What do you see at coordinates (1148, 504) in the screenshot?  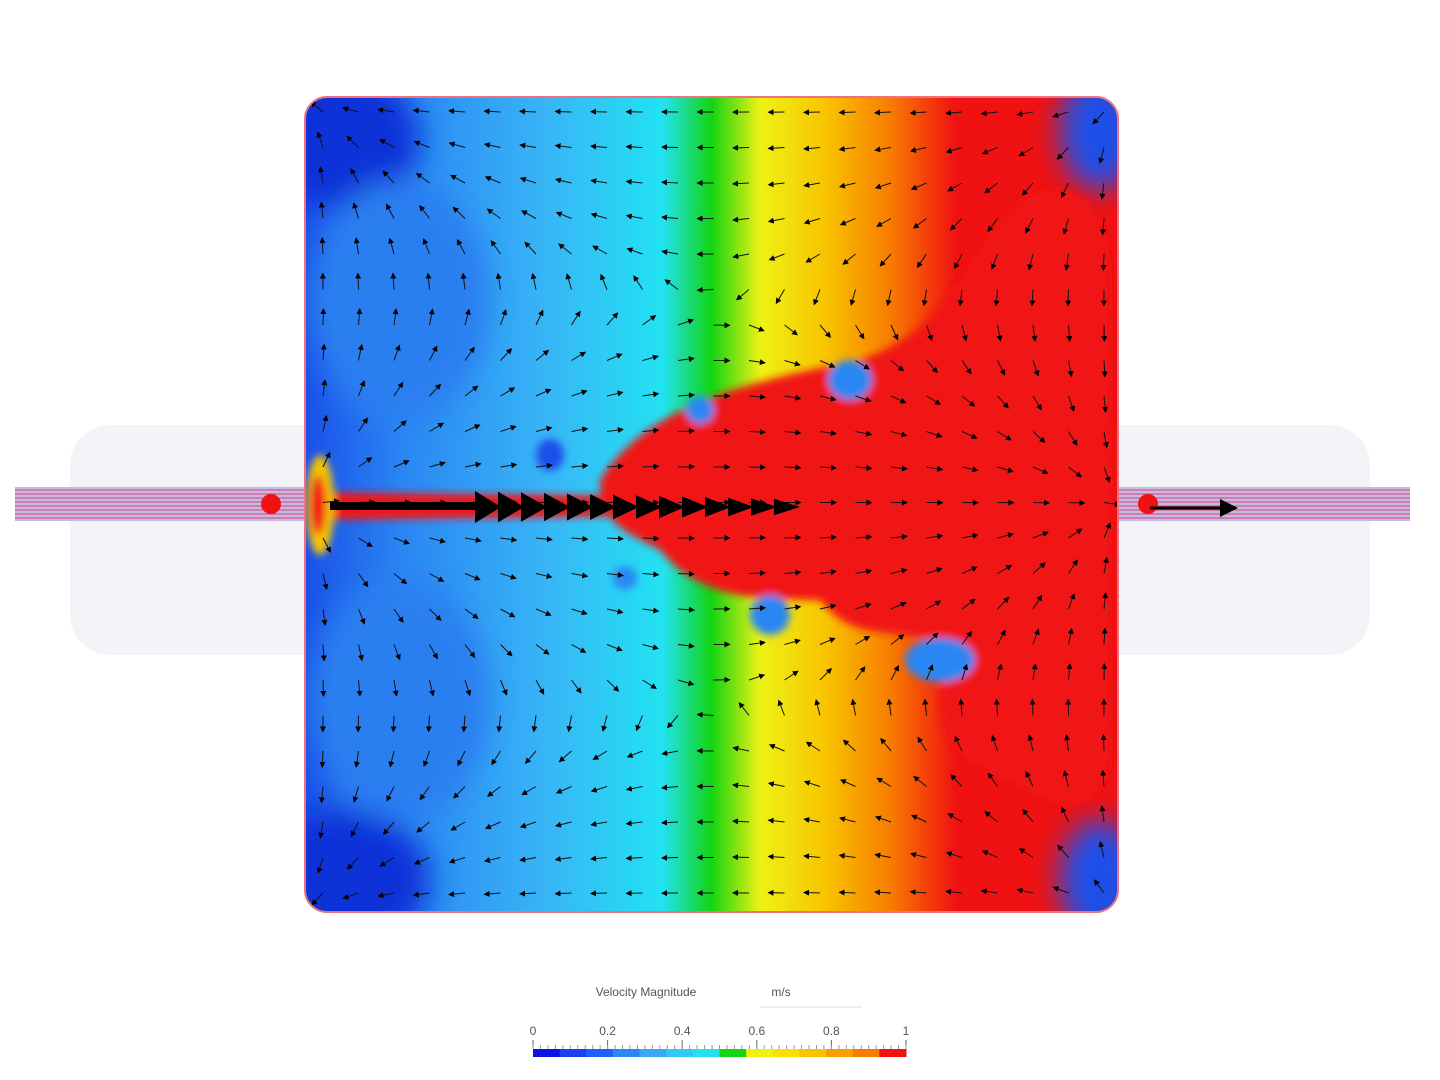 I see `outlet-node` at bounding box center [1148, 504].